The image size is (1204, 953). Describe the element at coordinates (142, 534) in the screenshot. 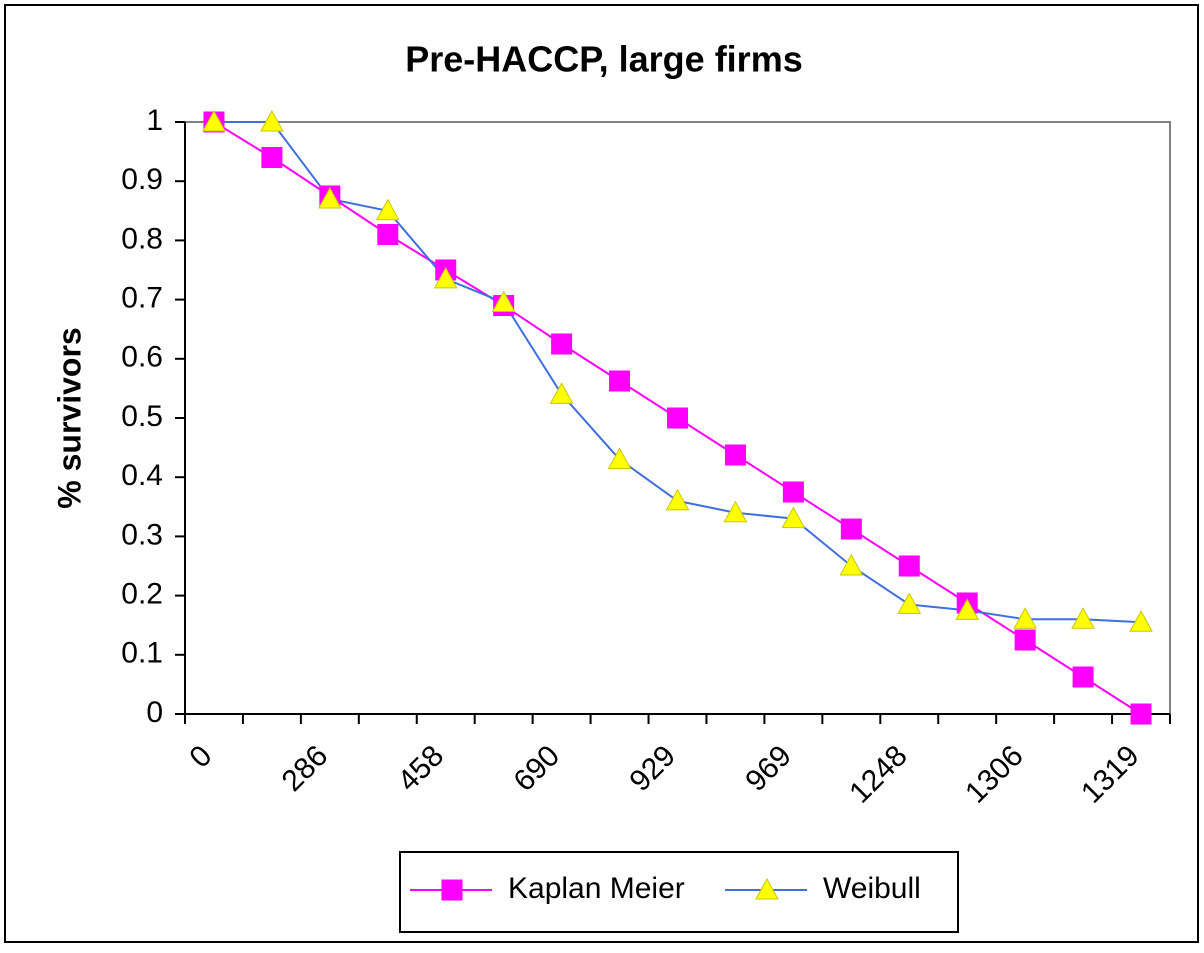

I see `y-tick-label: 0.3` at that location.